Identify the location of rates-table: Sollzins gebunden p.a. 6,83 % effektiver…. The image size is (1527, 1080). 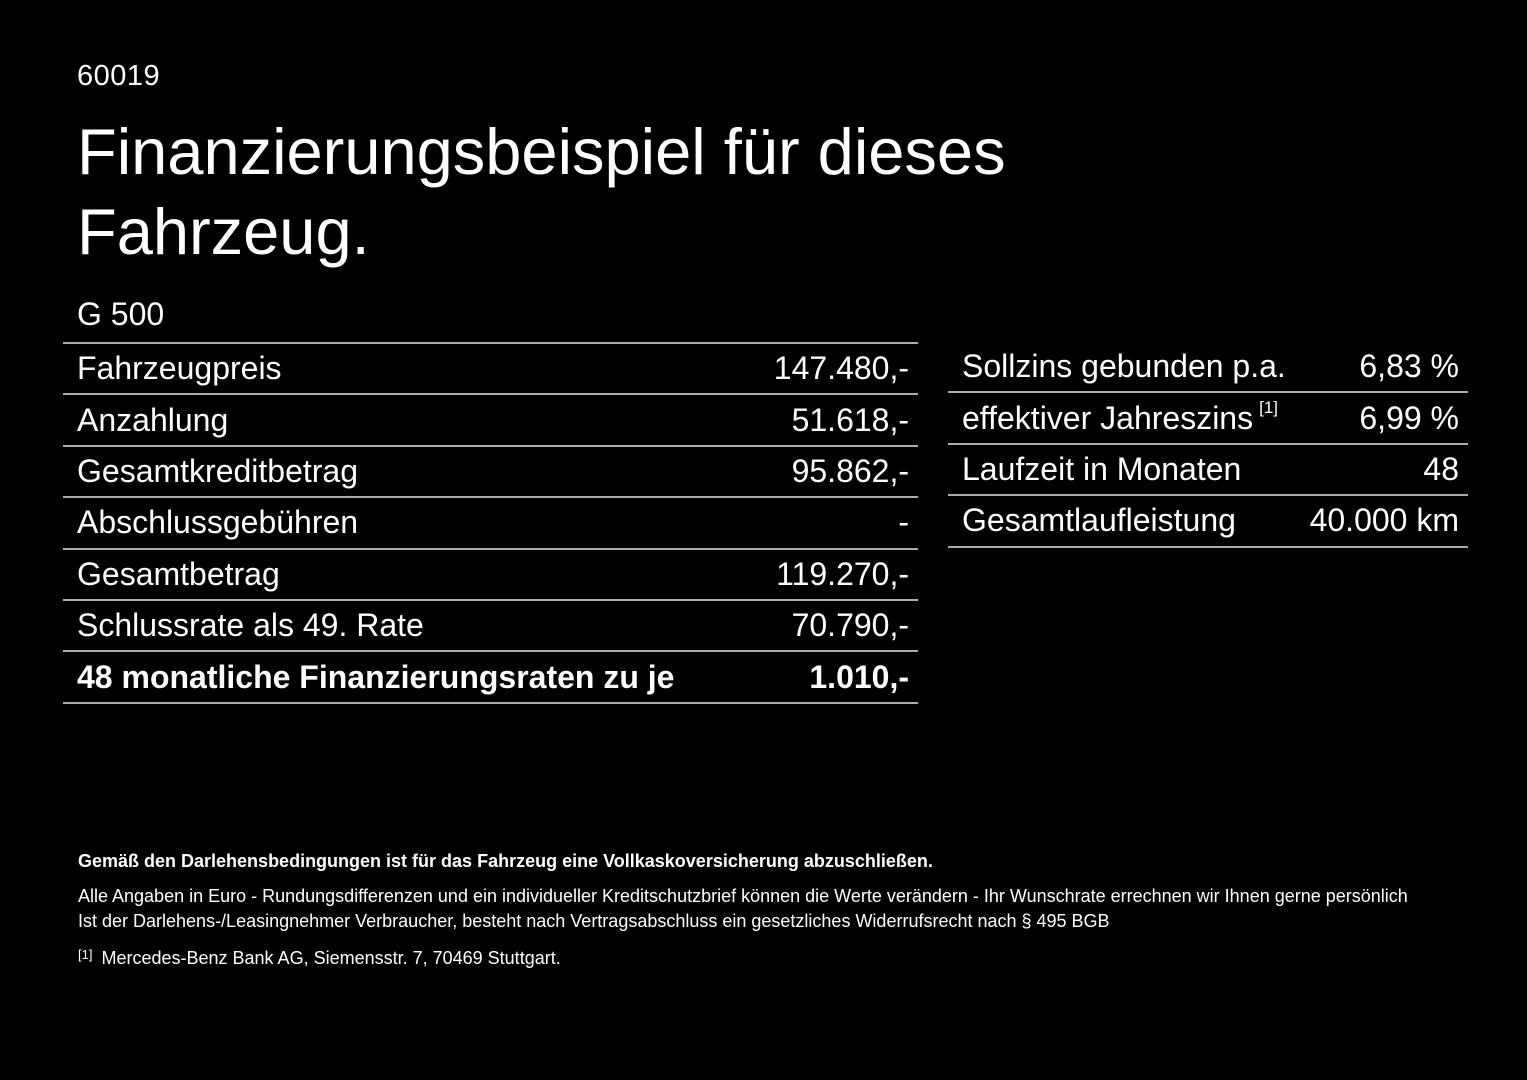
(1208, 445).